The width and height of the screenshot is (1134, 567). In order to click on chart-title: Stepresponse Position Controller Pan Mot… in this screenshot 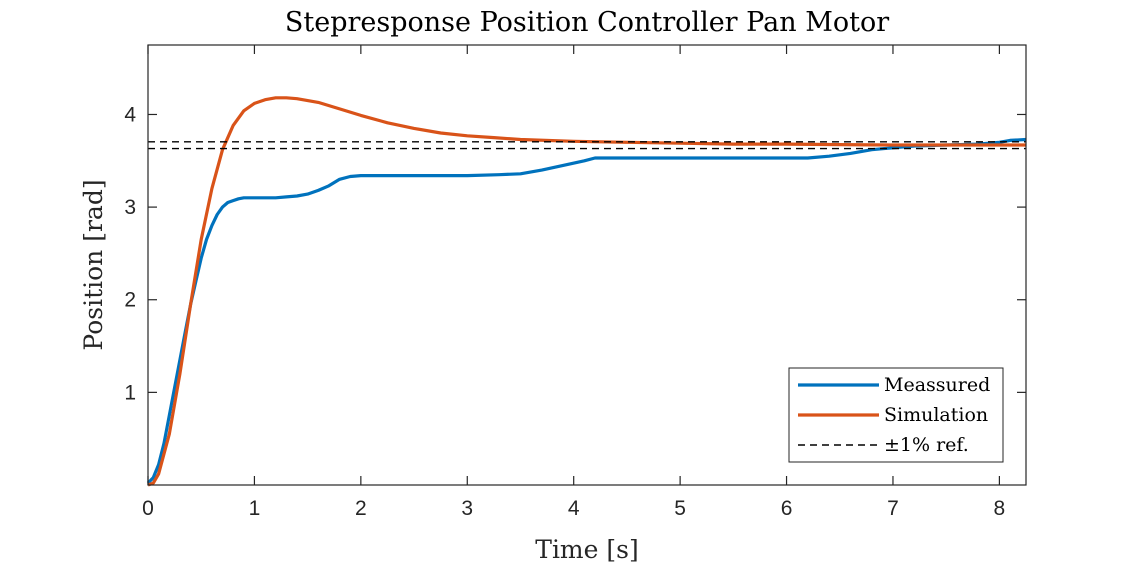, I will do `click(587, 22)`.